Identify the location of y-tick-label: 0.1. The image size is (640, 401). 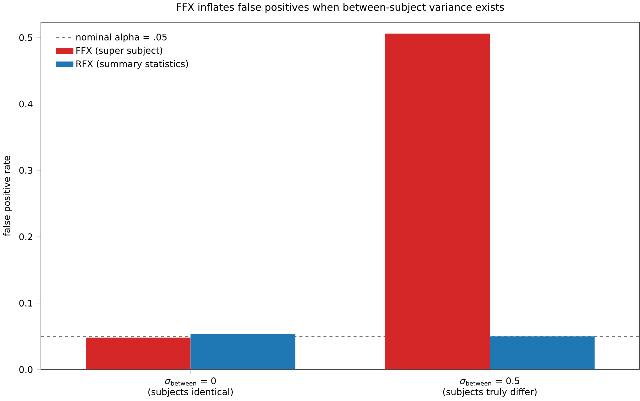
(26, 304).